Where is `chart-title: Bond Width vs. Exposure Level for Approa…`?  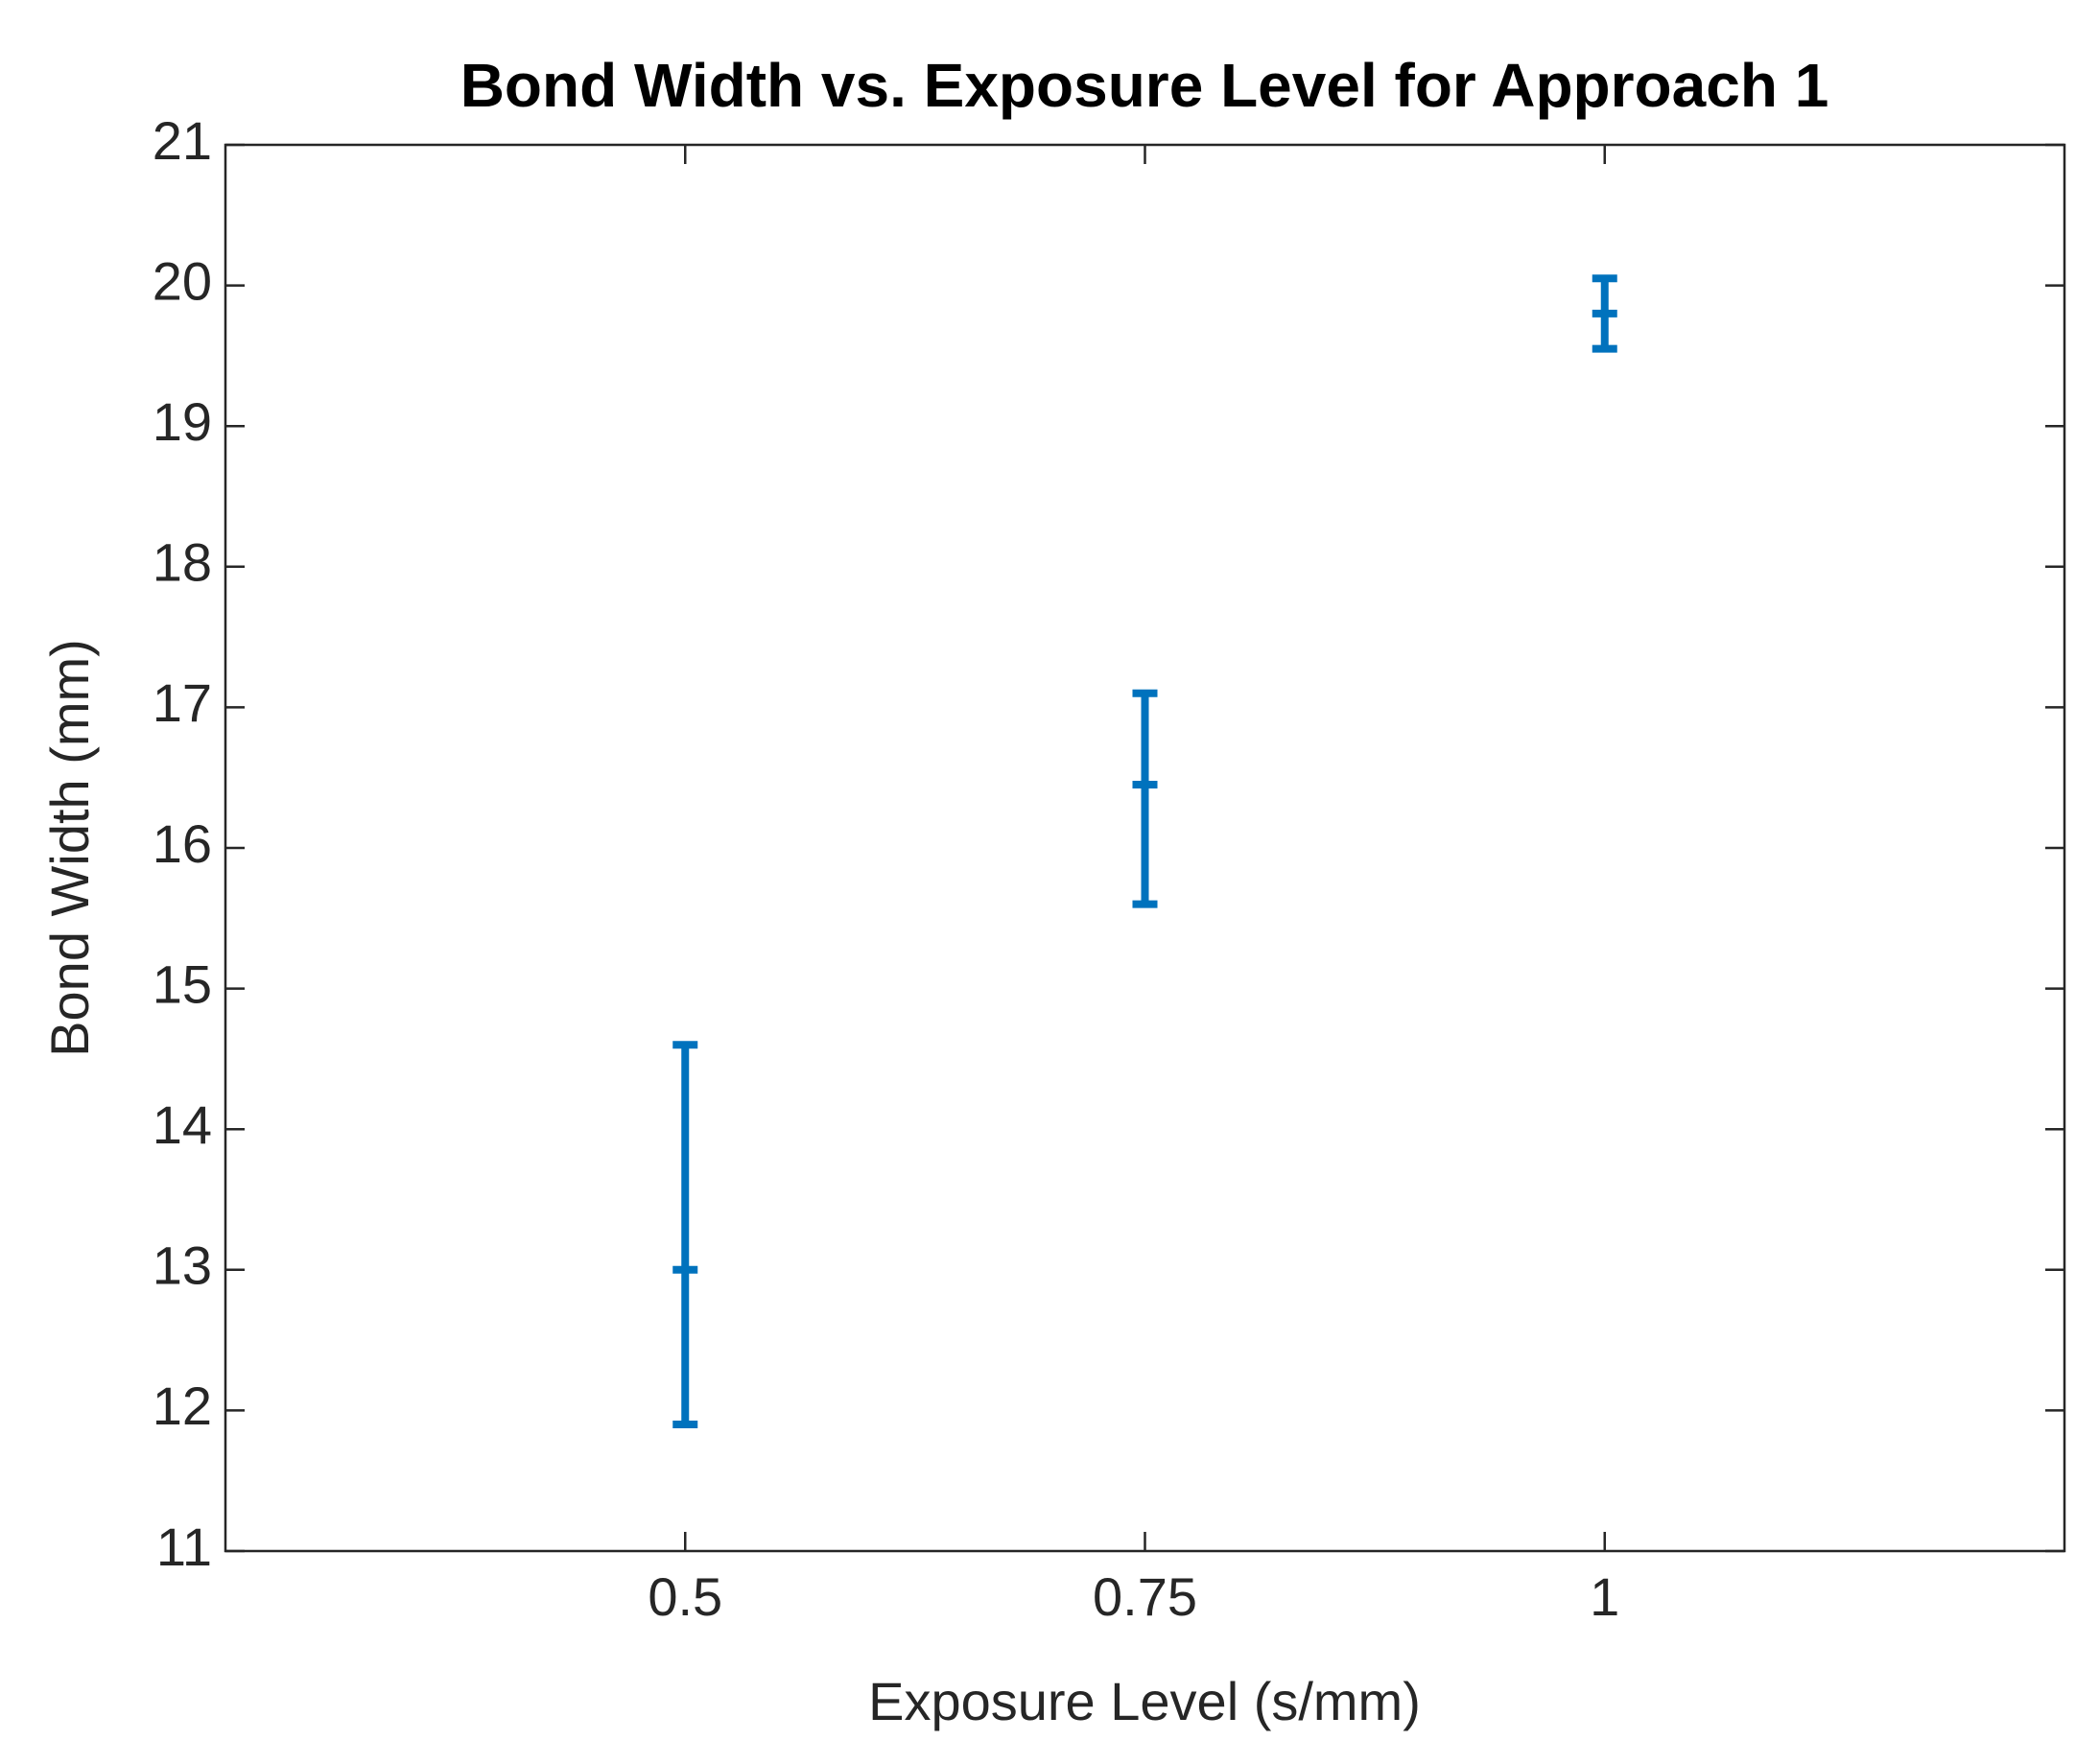
chart-title: Bond Width vs. Exposure Level for Approa… is located at coordinates (1144, 86).